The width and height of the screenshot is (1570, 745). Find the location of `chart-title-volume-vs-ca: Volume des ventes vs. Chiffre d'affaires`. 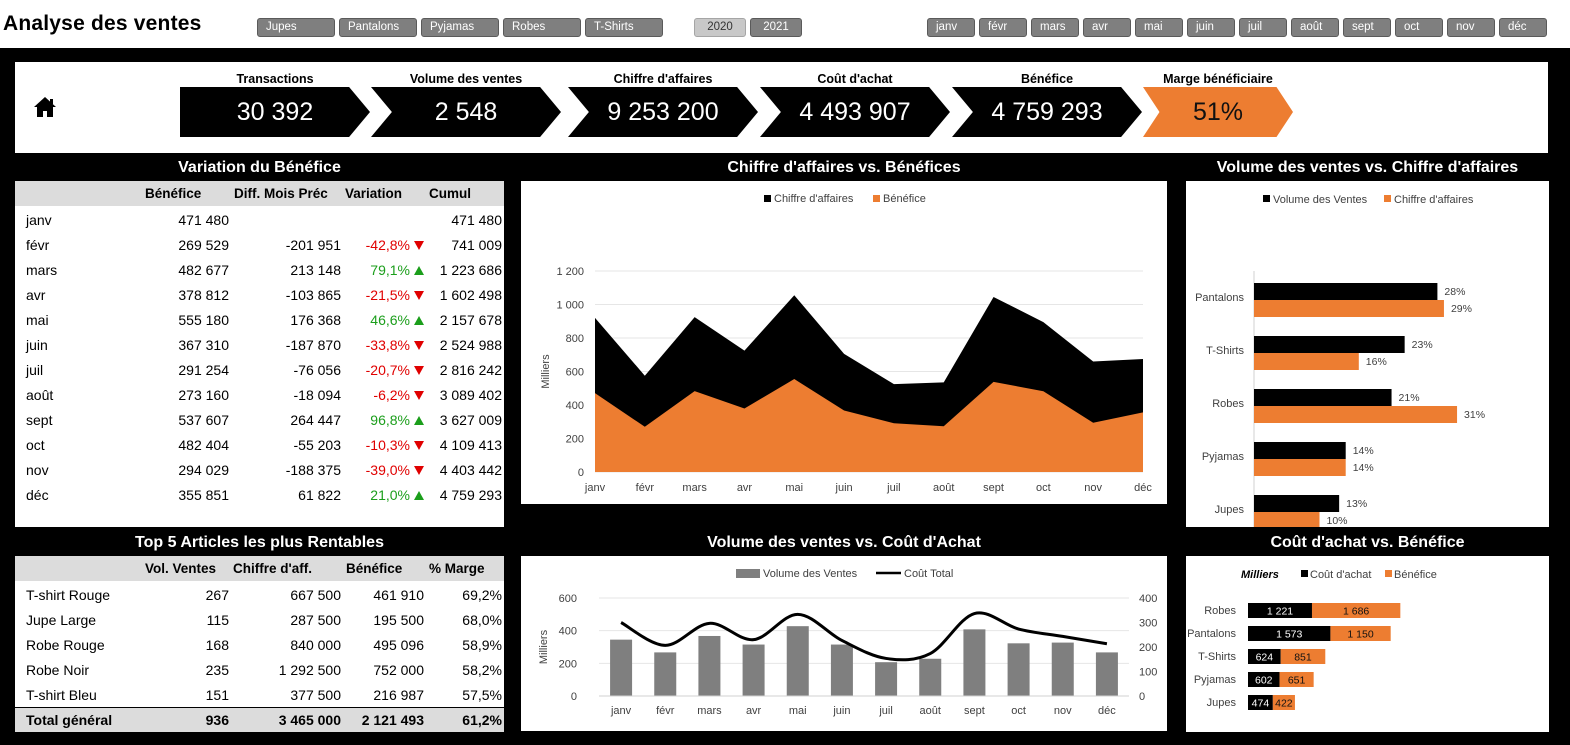

chart-title-volume-vs-ca: Volume des ventes vs. Chiffre d'affaires is located at coordinates (1367, 168).